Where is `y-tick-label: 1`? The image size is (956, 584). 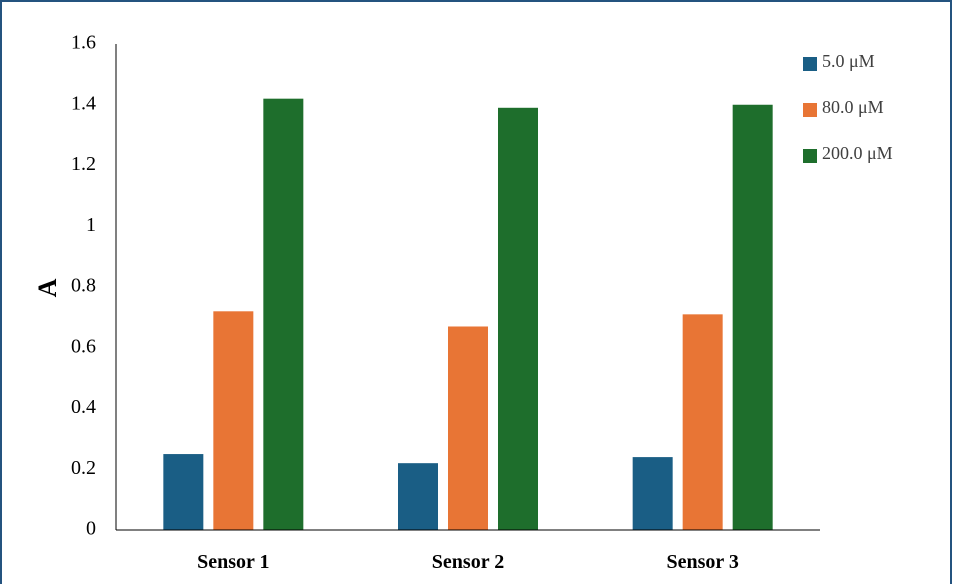 y-tick-label: 1 is located at coordinates (91, 225).